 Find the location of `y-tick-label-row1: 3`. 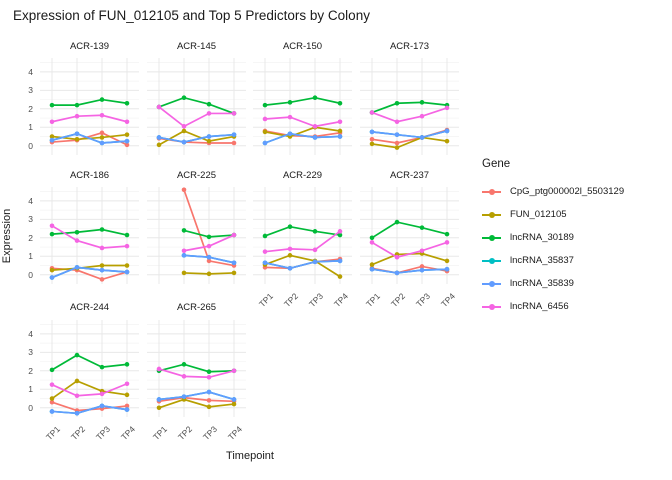

y-tick-label-row1: 3 is located at coordinates (30, 90).